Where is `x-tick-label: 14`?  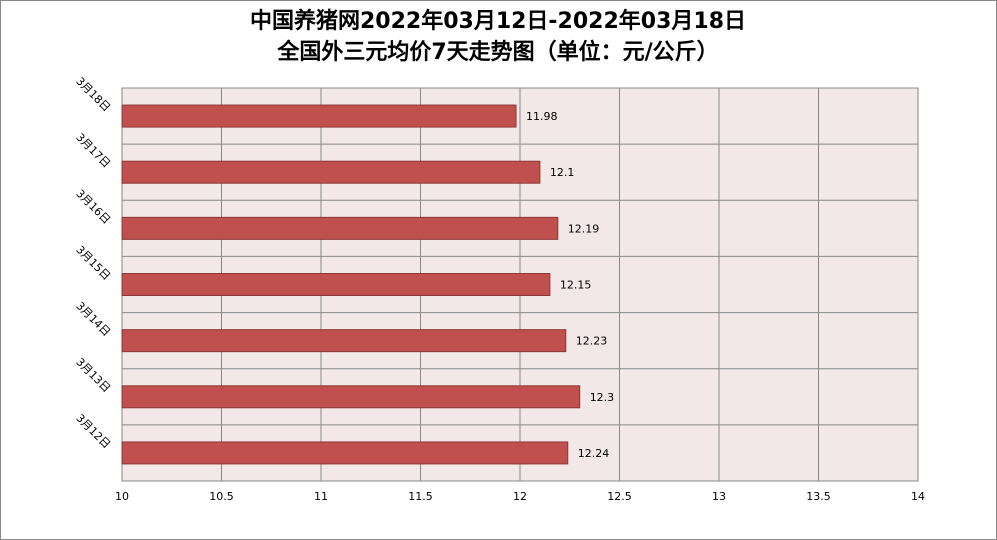
x-tick-label: 14 is located at coordinates (918, 496).